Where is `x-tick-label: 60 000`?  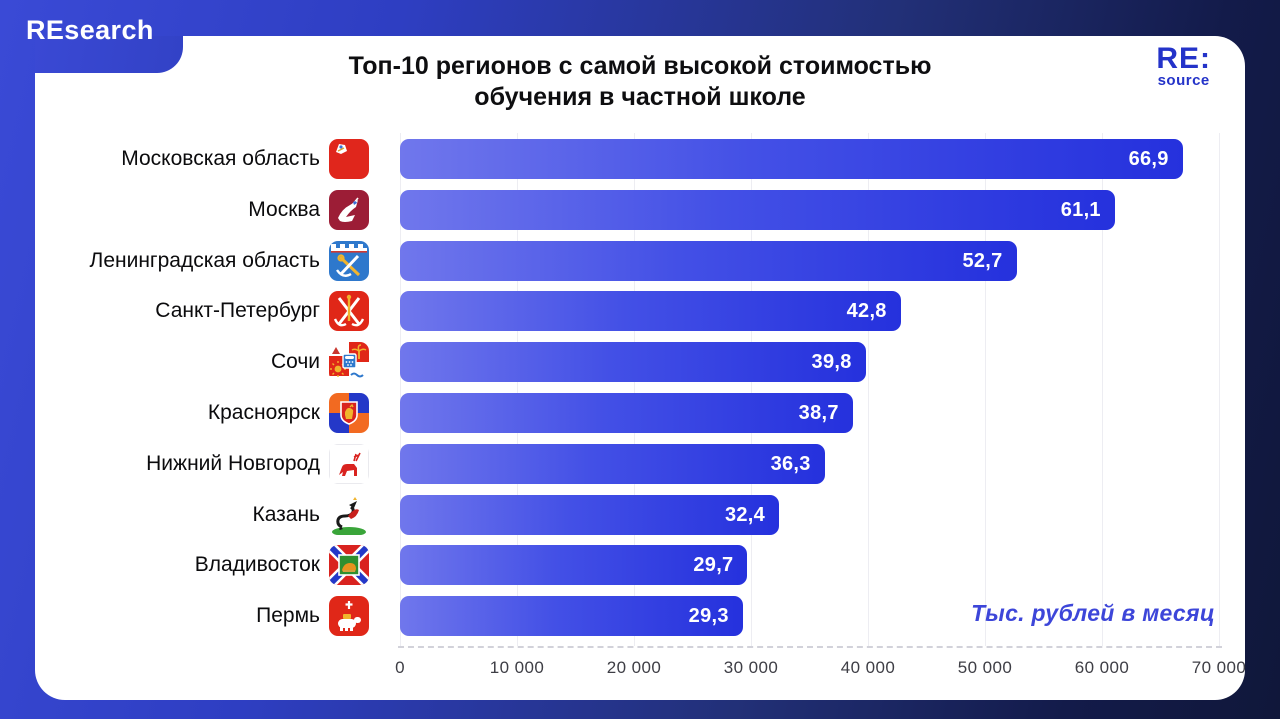
x-tick-label: 60 000 is located at coordinates (1102, 667).